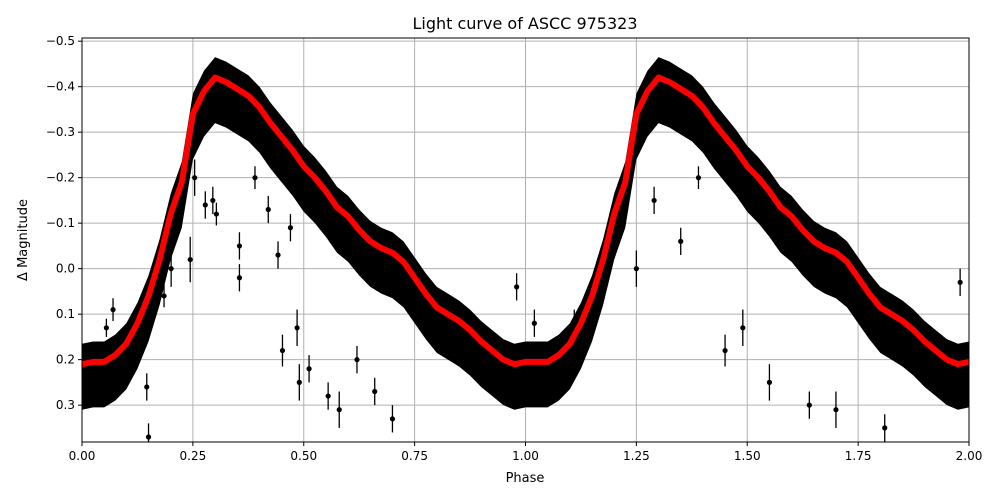 The height and width of the screenshot is (504, 1000). What do you see at coordinates (303, 456) in the screenshot?
I see `x-tick-label: 0.50` at bounding box center [303, 456].